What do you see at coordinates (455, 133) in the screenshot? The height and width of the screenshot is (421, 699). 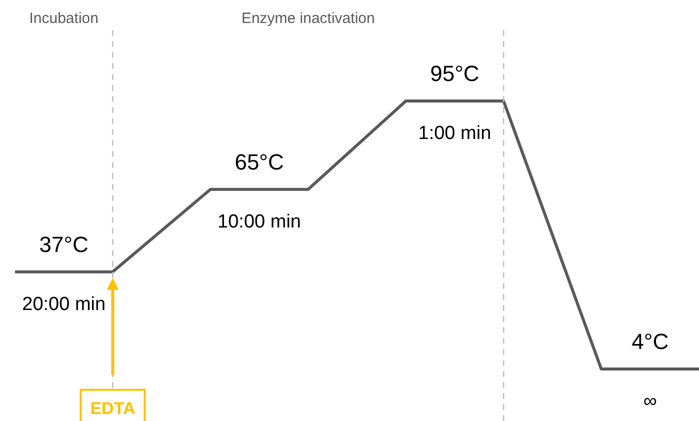 I see `annotation: 1:00 min` at bounding box center [455, 133].